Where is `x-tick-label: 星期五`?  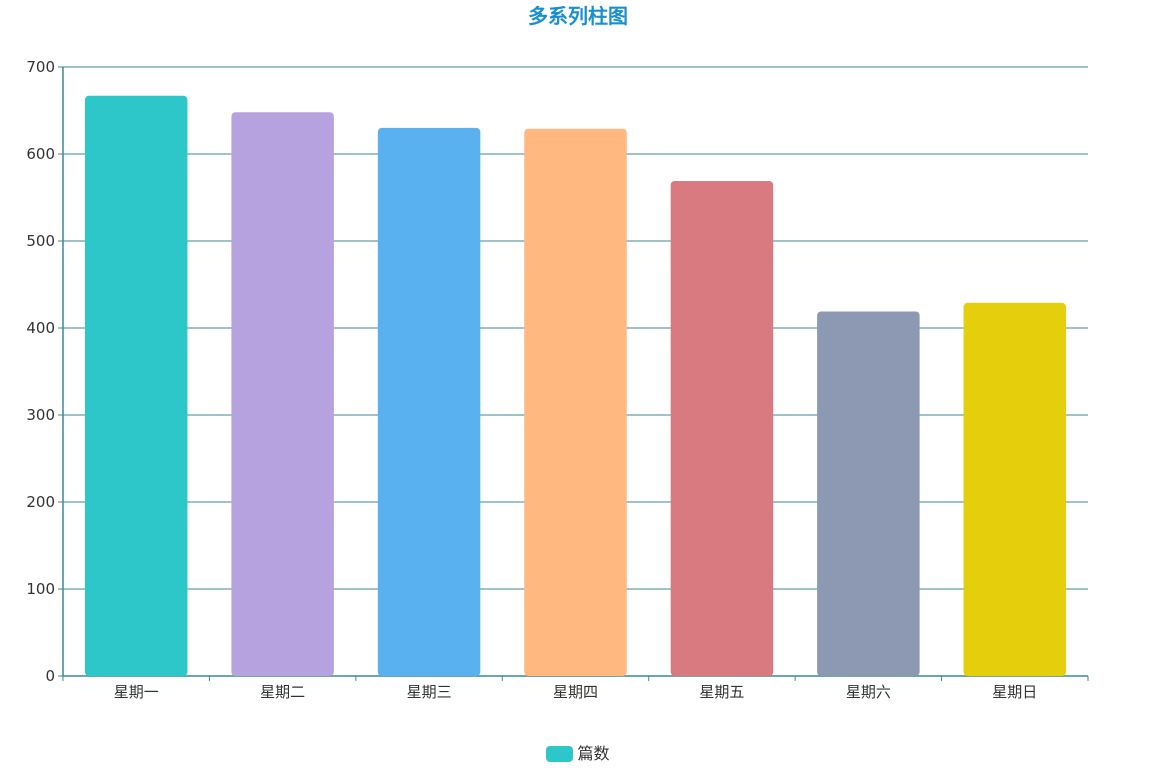
x-tick-label: 星期五 is located at coordinates (721, 692).